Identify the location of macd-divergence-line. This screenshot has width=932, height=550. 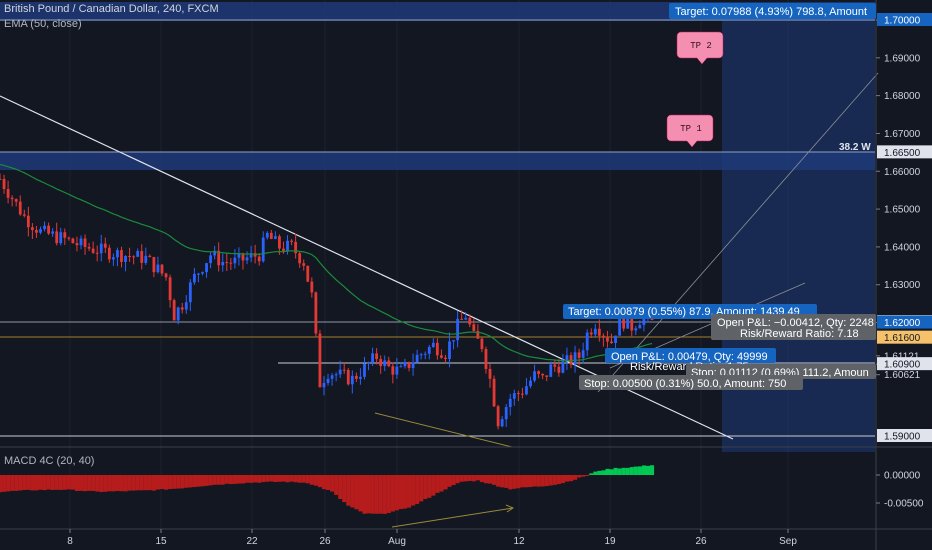
(452, 517).